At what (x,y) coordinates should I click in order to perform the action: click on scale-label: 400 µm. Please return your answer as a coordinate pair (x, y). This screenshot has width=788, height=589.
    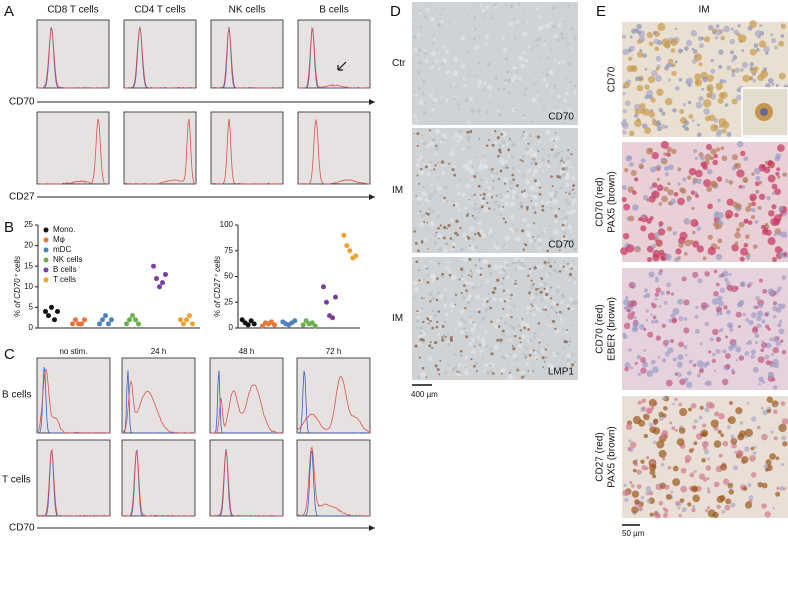
    Looking at the image, I should click on (424, 394).